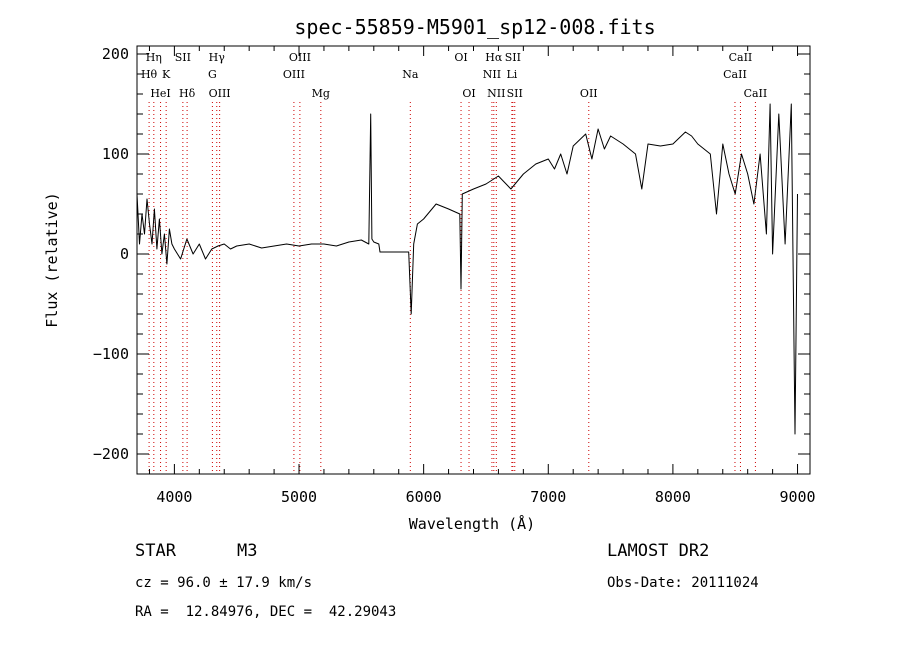 This screenshot has width=900, height=650. I want to click on line-marker-label: Li, so click(511, 74).